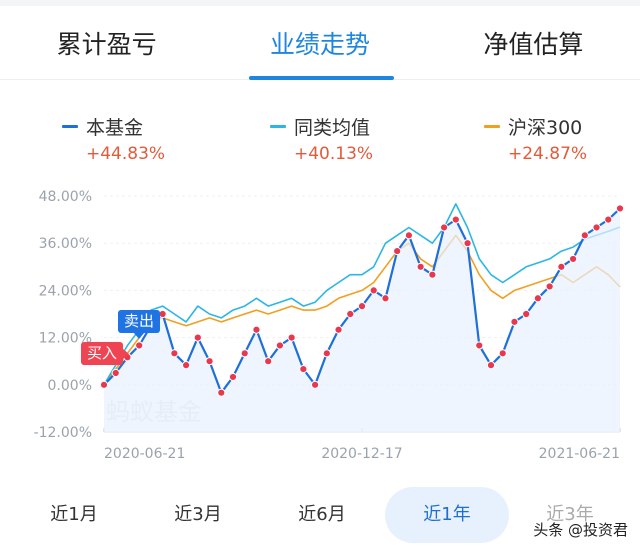 Image resolution: width=640 pixels, height=550 pixels. I want to click on legend-item-csi300: 沪深300 +24.87%, so click(535, 138).